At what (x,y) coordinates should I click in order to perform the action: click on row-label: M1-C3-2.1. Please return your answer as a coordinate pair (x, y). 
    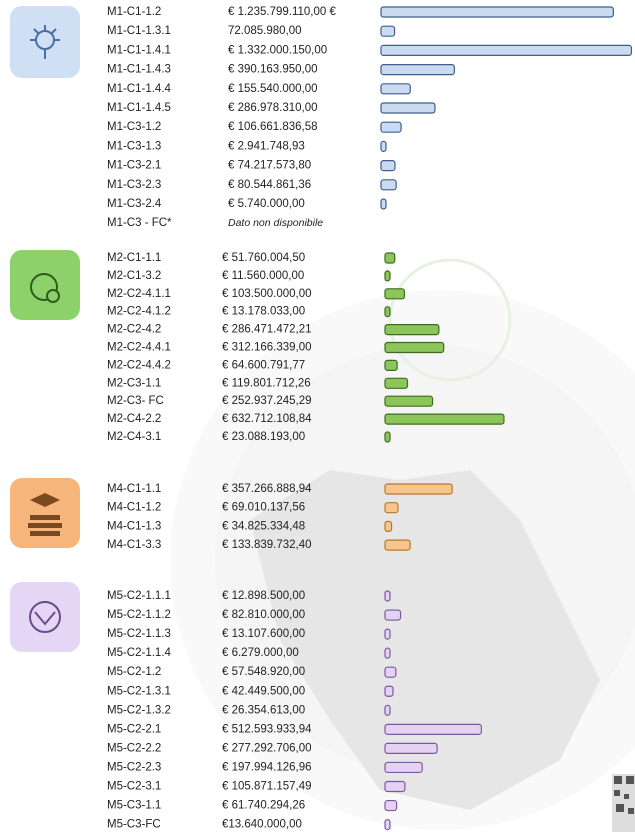
    Looking at the image, I should click on (134, 166).